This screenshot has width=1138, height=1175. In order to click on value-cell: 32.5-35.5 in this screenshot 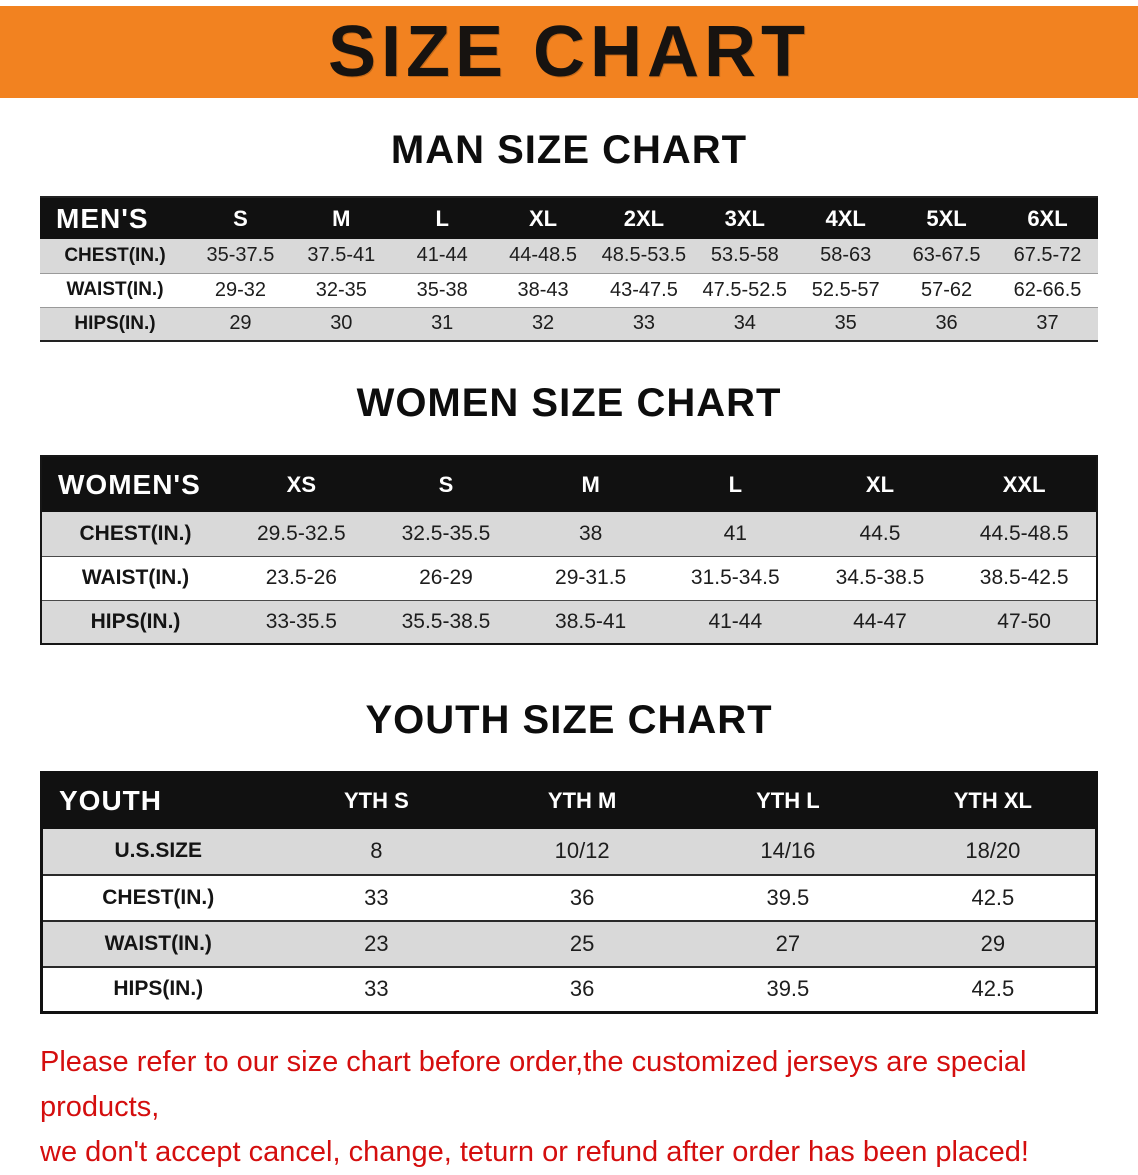, I will do `click(446, 533)`.